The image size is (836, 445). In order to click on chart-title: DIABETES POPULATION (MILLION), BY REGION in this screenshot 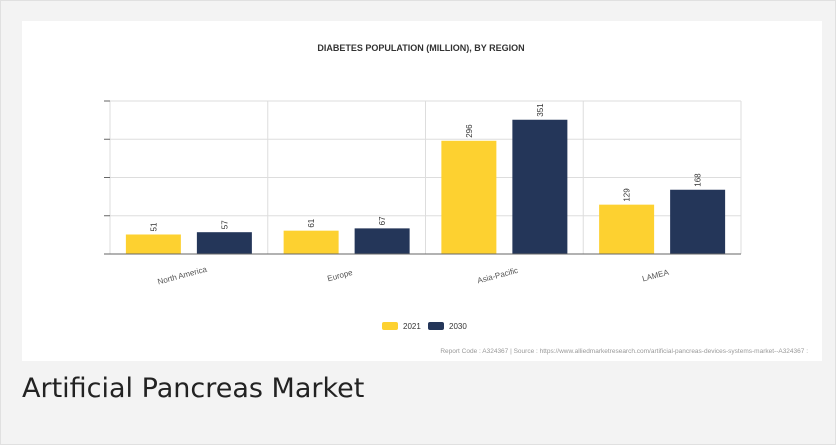, I will do `click(420, 48)`.